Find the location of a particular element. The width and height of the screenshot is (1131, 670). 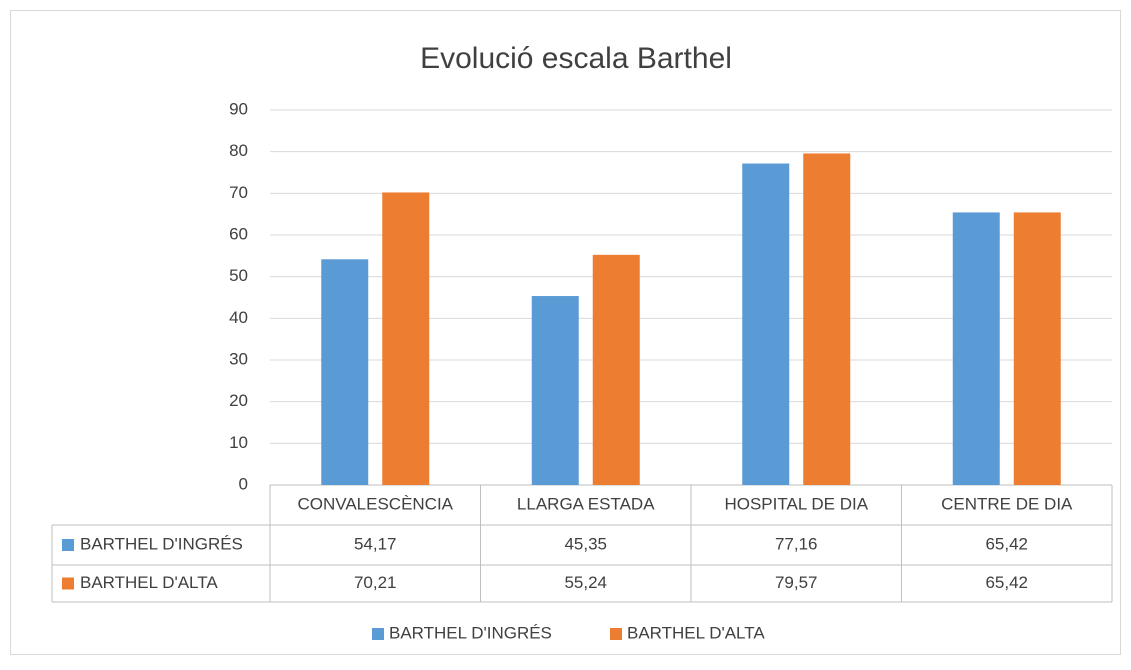

y-tick-label: 10 is located at coordinates (238, 442).